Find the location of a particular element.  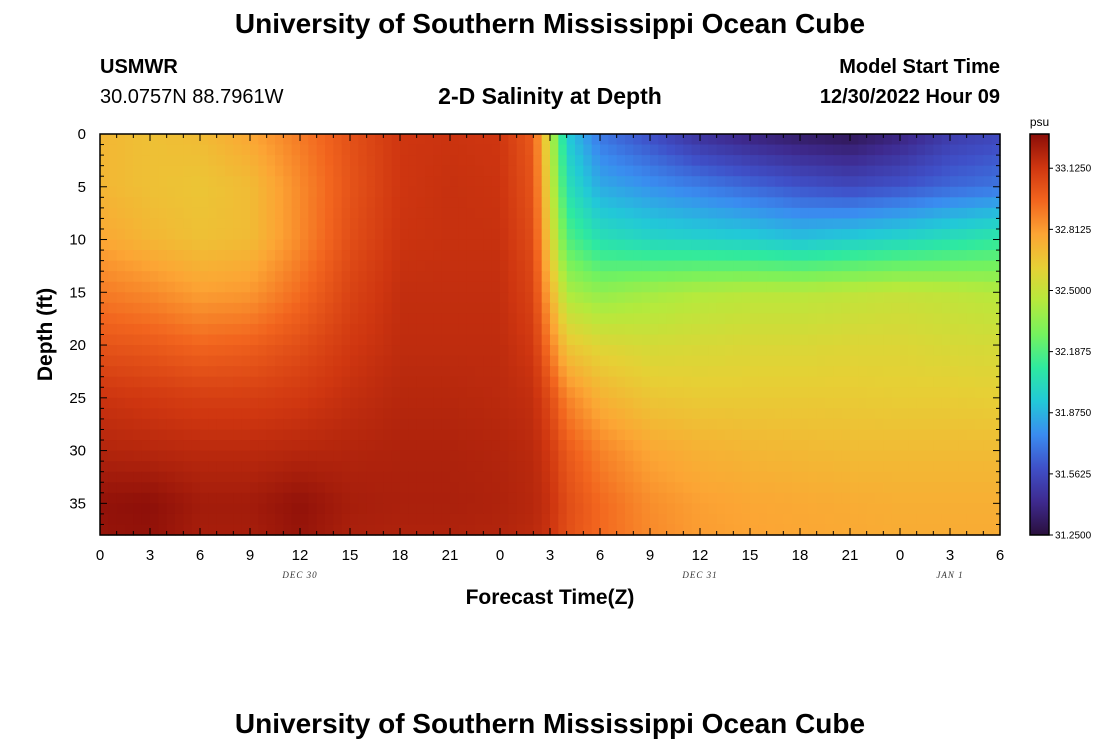

x-tick-label: 3 is located at coordinates (950, 555).